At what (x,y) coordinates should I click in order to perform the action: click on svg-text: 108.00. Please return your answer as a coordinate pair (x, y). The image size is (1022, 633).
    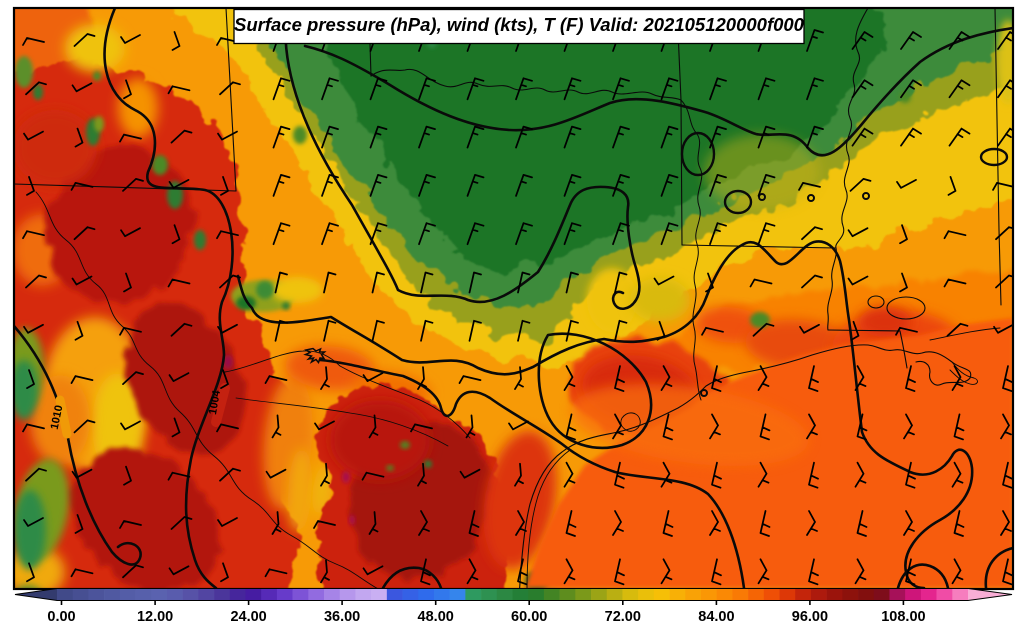
    Looking at the image, I should click on (903, 617).